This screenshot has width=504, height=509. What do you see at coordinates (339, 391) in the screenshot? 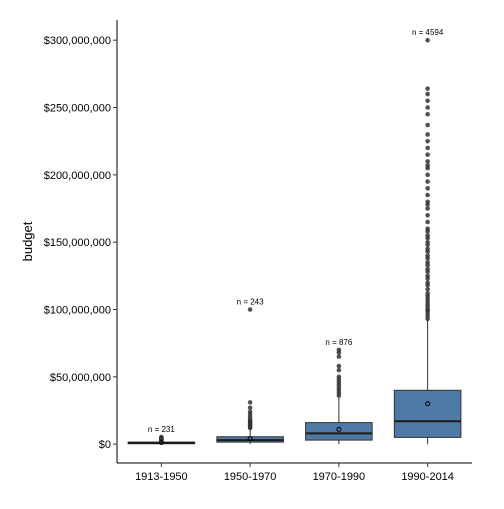
I see `box-group: n = 876` at bounding box center [339, 391].